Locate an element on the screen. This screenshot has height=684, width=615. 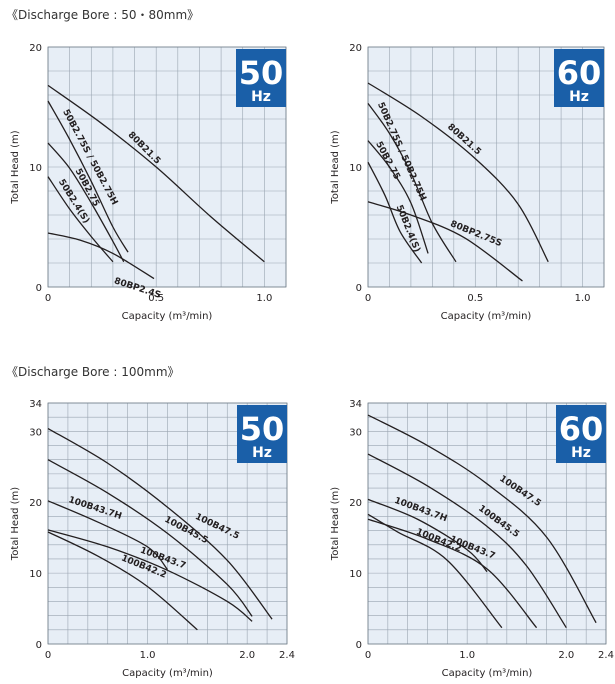
section-title-100mm: 《Discharge Bore : 100mm》 is located at coordinates (93, 372).